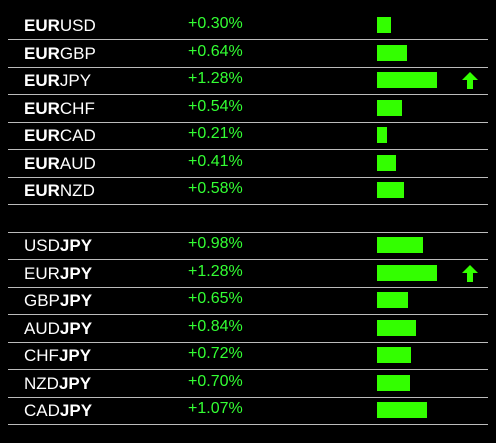  What do you see at coordinates (42, 328) in the screenshot?
I see `base-currency: AUD` at bounding box center [42, 328].